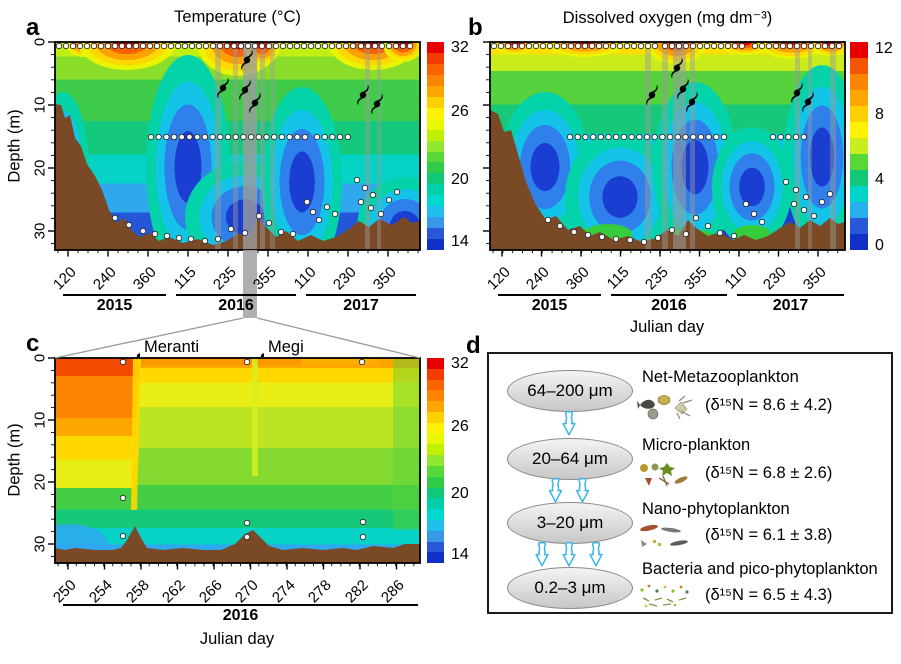 The image size is (901, 664). Describe the element at coordinates (570, 522) in the screenshot. I see `size-fraction-label: 3–20 μm` at that location.